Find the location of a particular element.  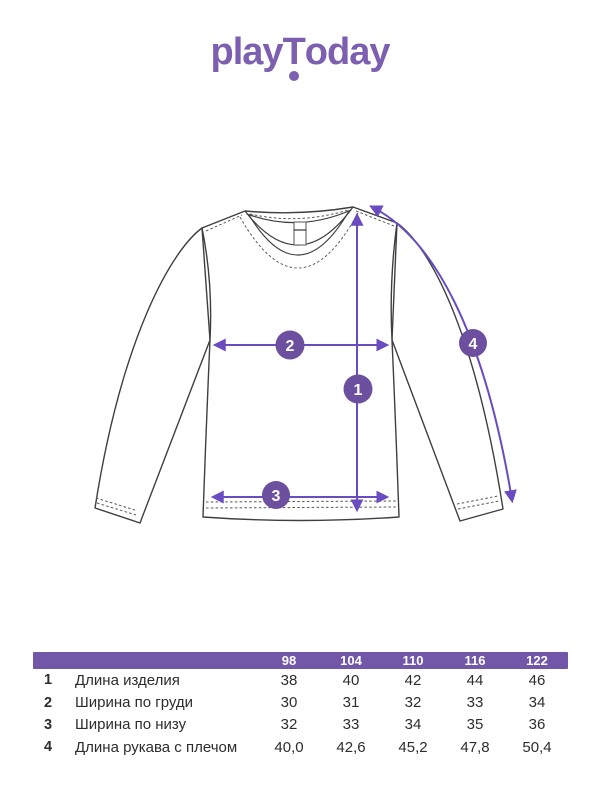

size-column-header: 104 is located at coordinates (351, 660).